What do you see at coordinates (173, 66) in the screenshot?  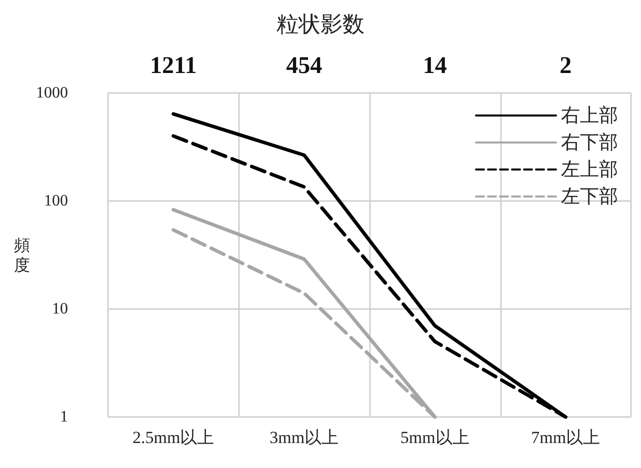 I see `text: 1211` at bounding box center [173, 66].